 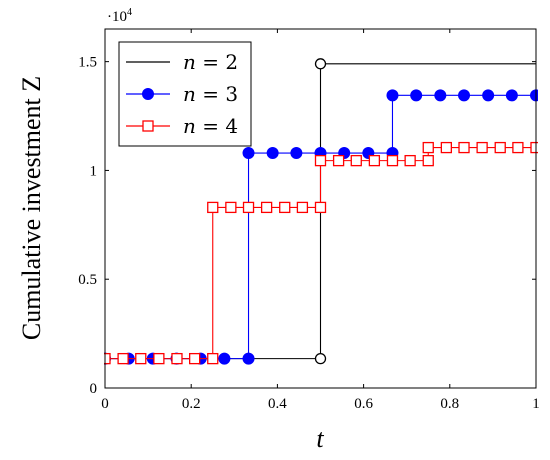 I want to click on y-tick-label: 0.5, so click(x=87, y=280).